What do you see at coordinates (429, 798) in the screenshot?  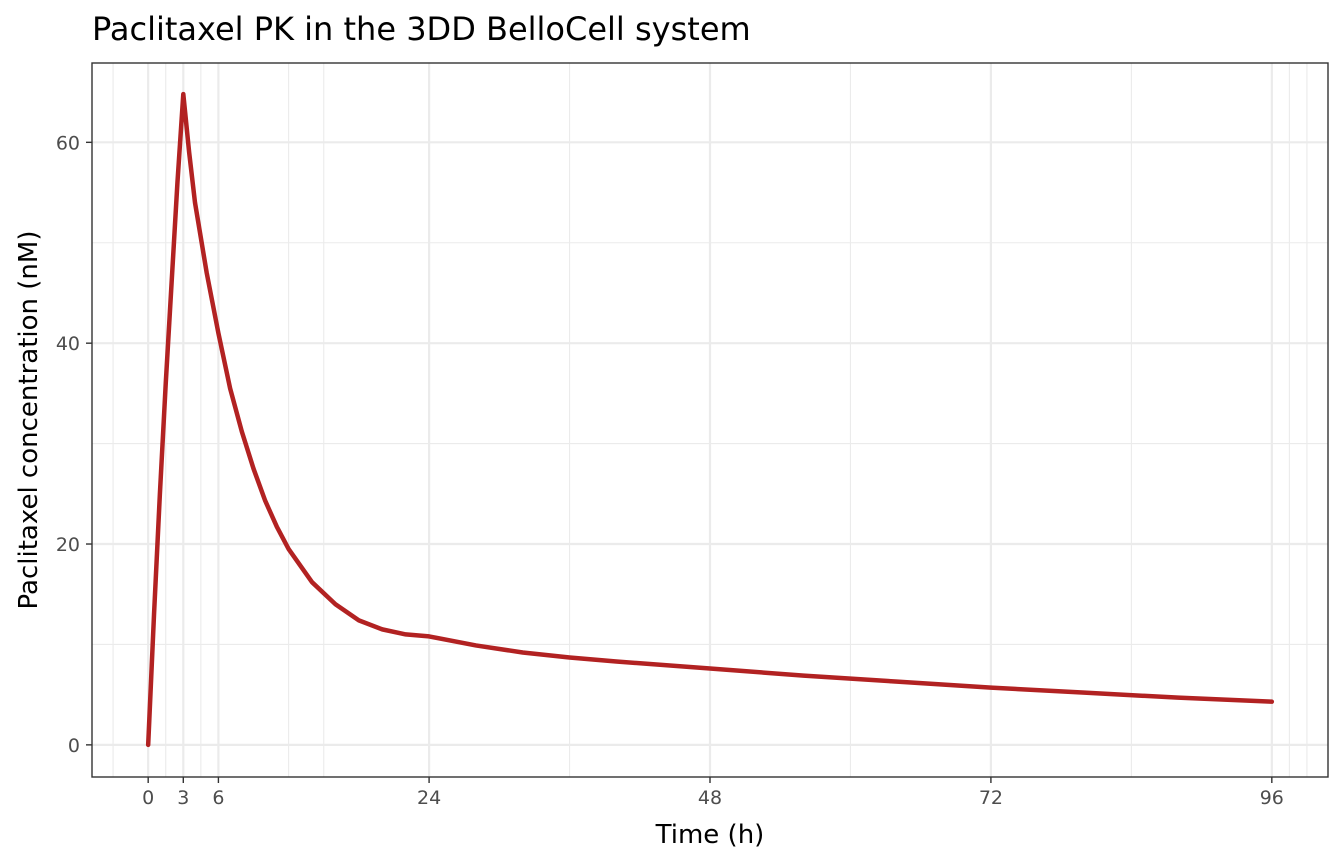 I see `x-tick-label: 24` at bounding box center [429, 798].